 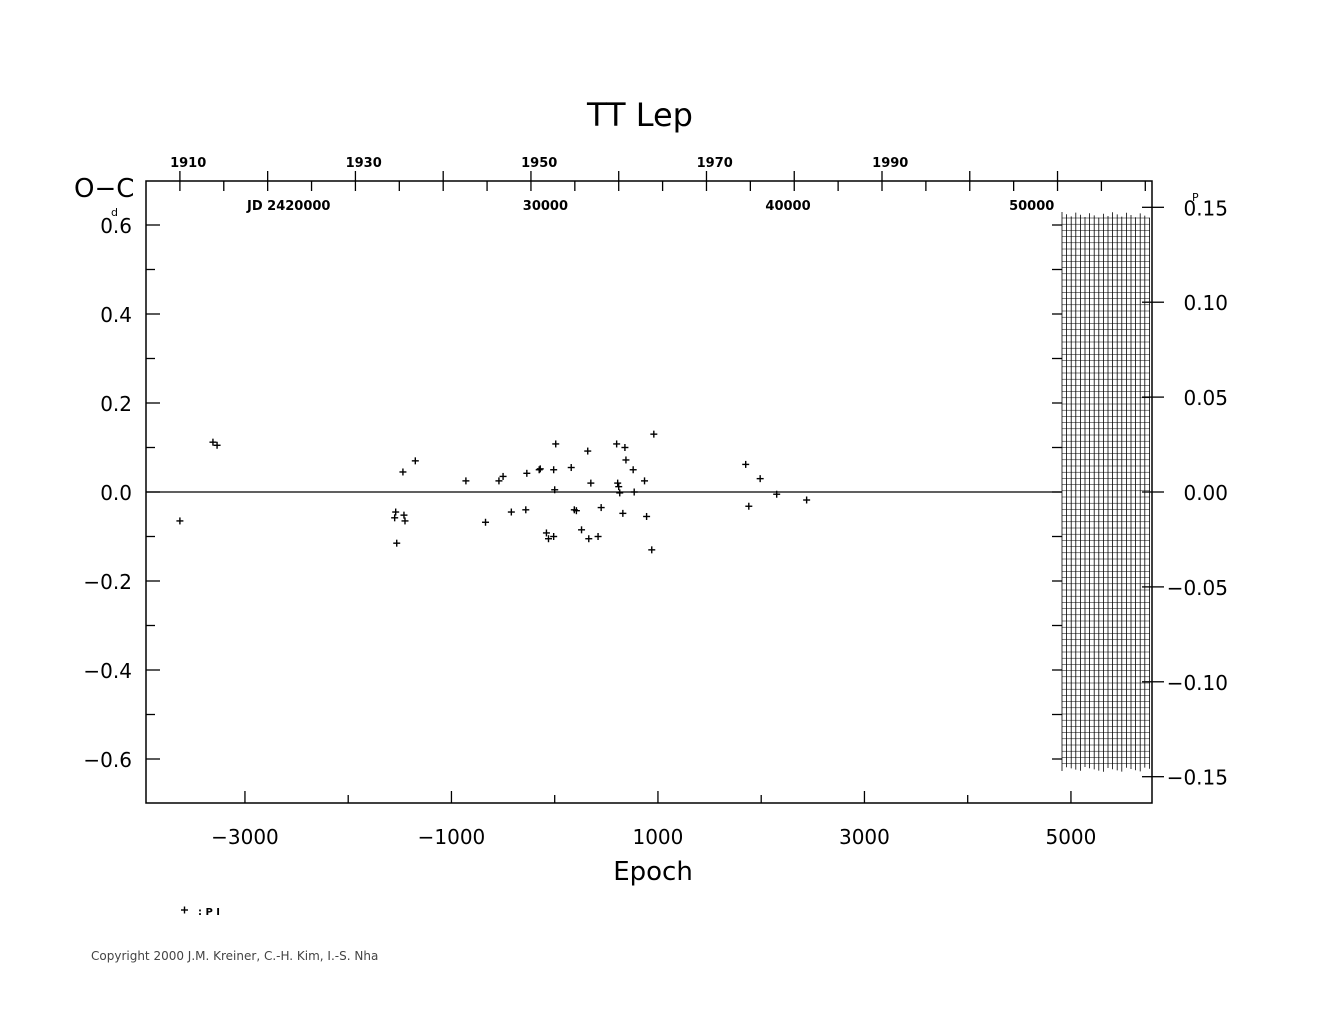 I want to click on year-tick-label: 1910, so click(x=188, y=163).